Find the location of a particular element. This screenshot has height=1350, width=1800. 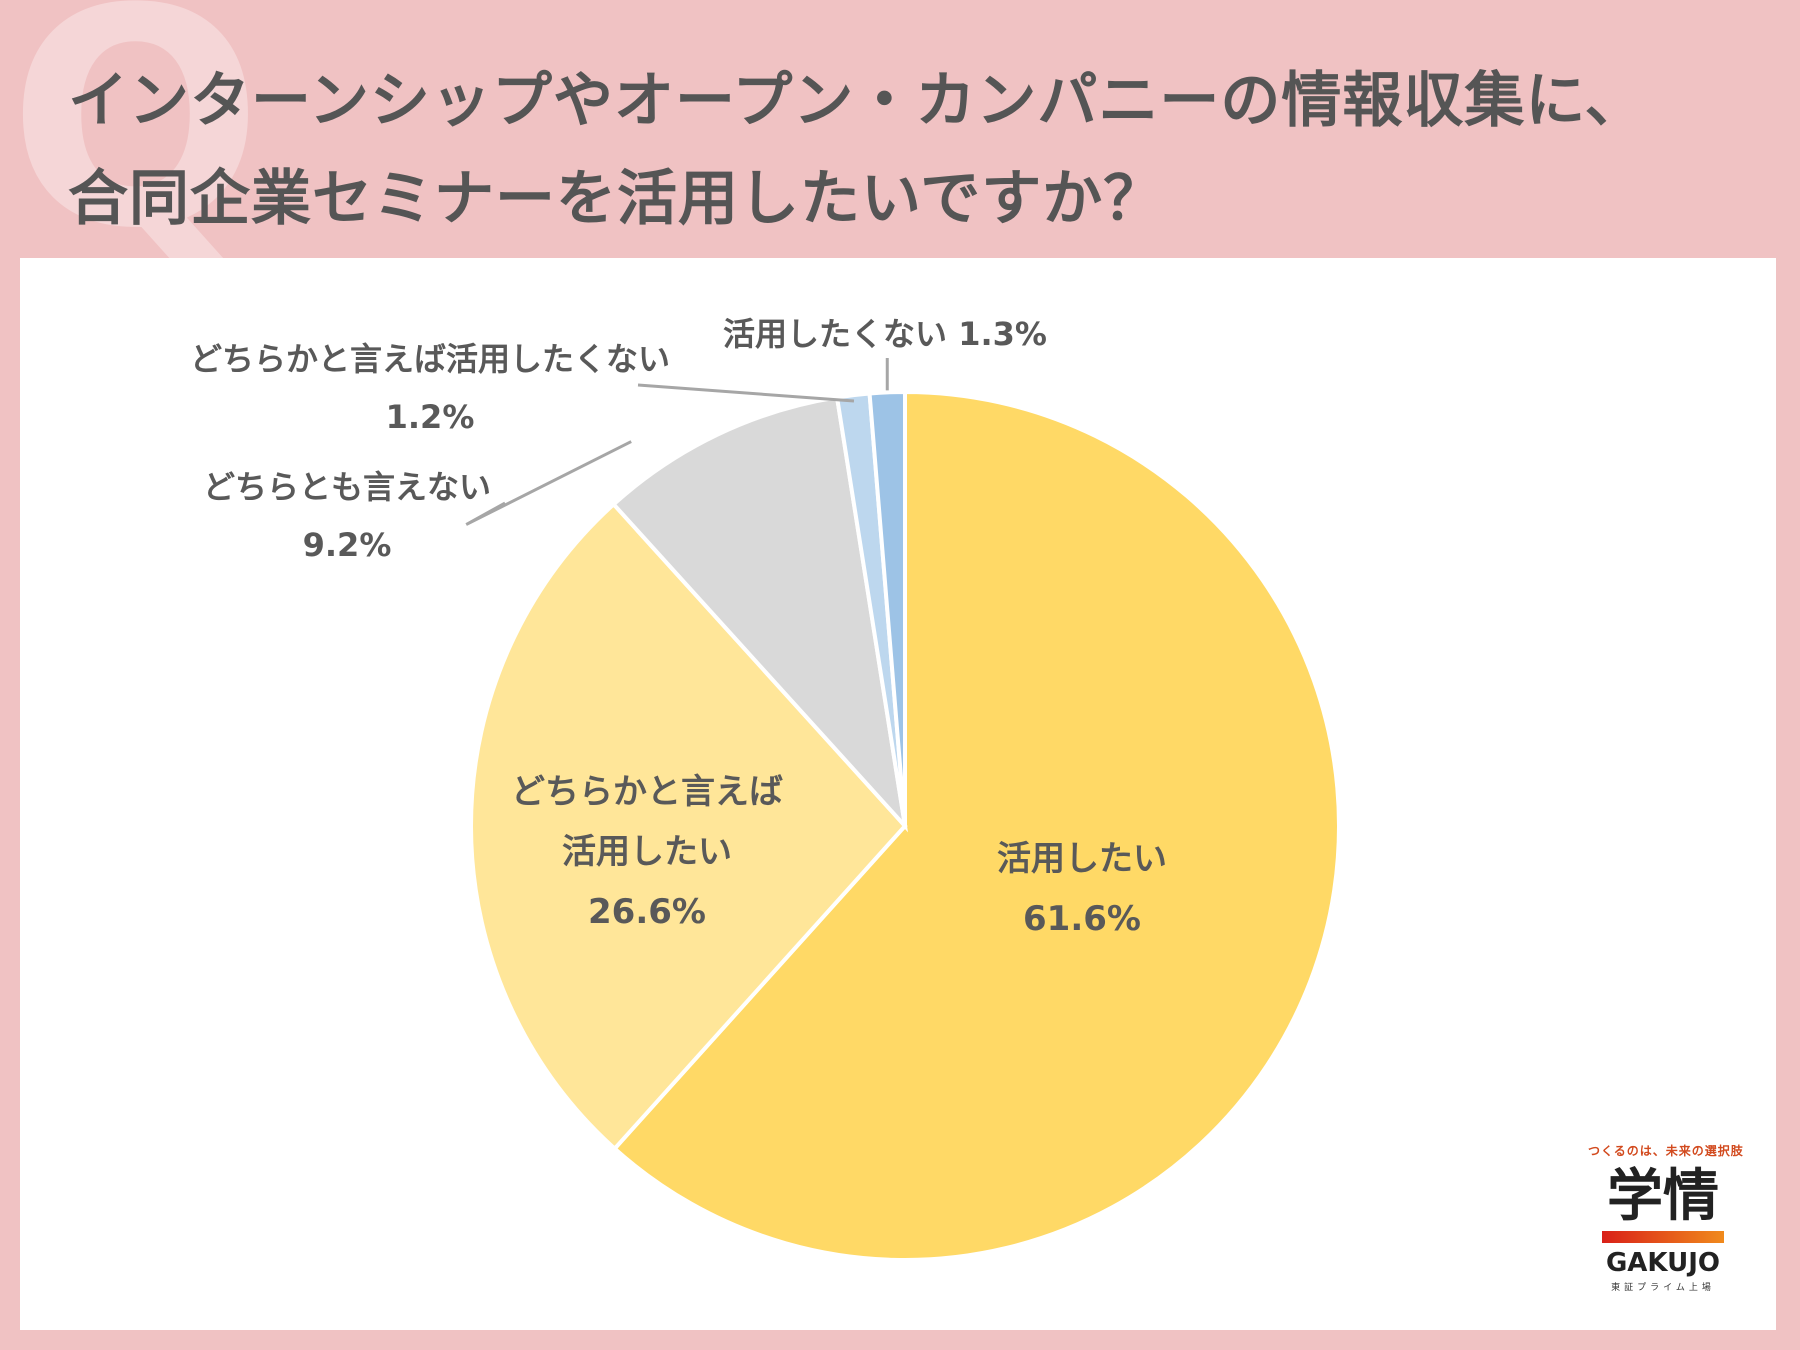

logo-subtitle: 東証プライム上場 is located at coordinates (1663, 1288).